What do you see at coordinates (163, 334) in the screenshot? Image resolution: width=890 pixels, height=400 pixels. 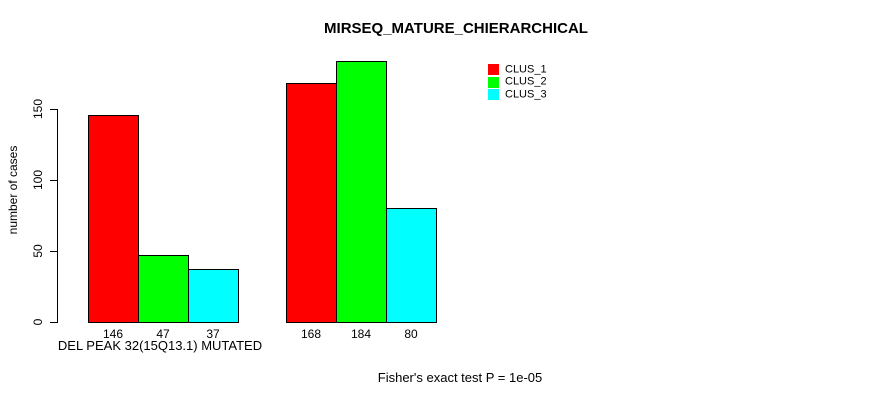 I see `bar-value-label: 47` at bounding box center [163, 334].